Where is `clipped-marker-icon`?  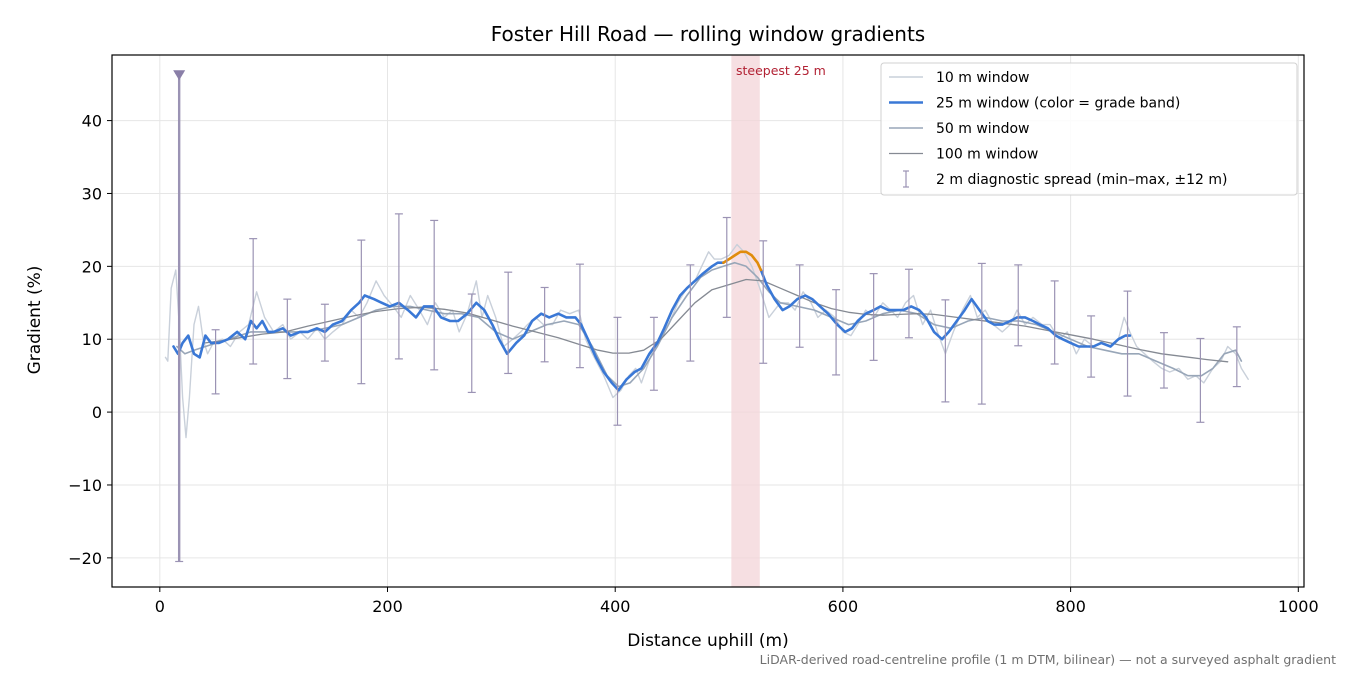
clipped-marker-icon is located at coordinates (179, 75).